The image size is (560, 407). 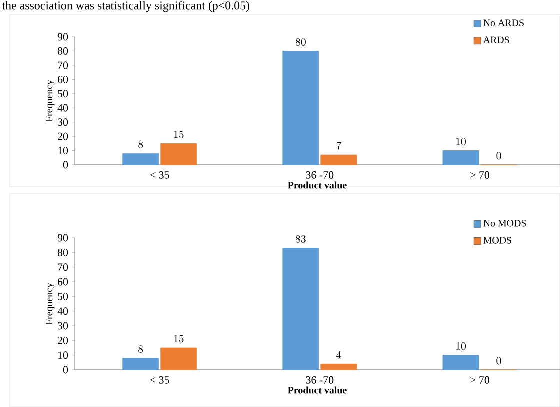 What do you see at coordinates (505, 223) in the screenshot?
I see `legend-label: No MODS` at bounding box center [505, 223].